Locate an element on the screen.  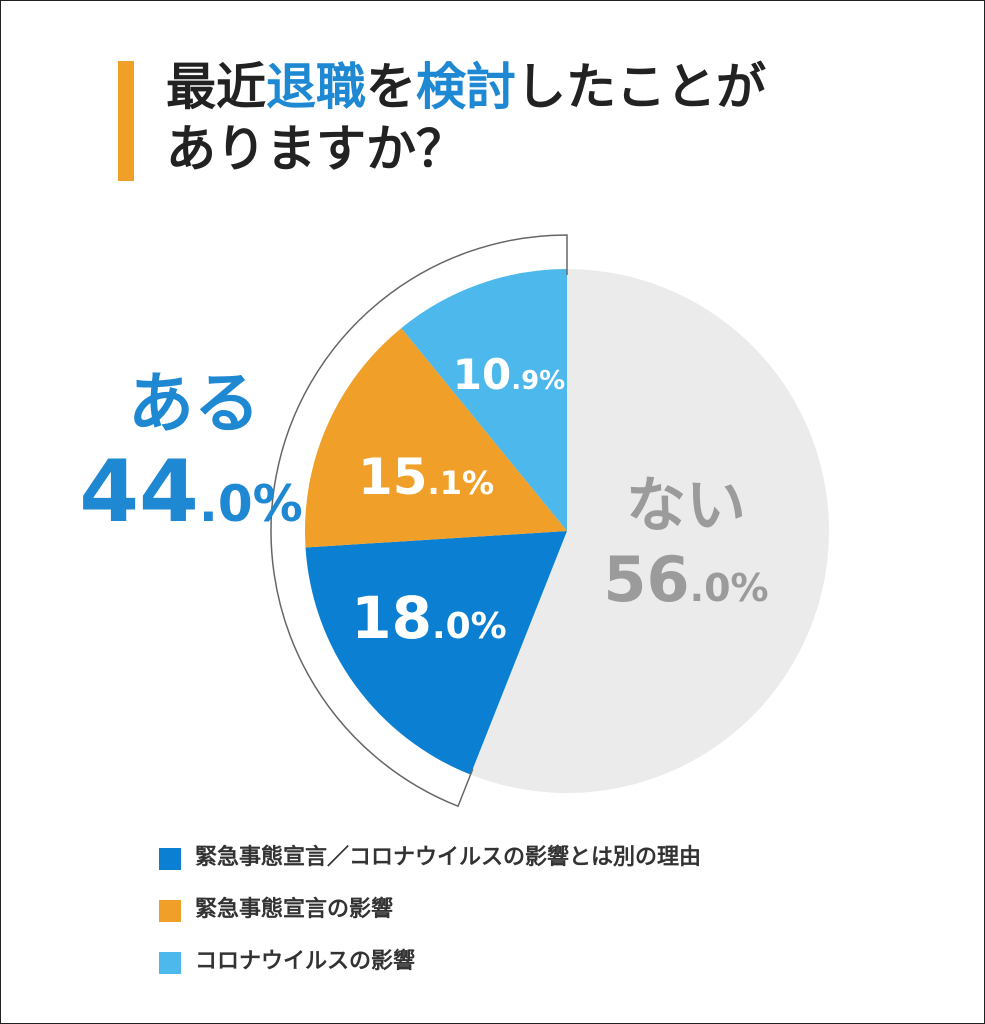
legend-label-2: 緊急事態宣言の影響 is located at coordinates (294, 909).